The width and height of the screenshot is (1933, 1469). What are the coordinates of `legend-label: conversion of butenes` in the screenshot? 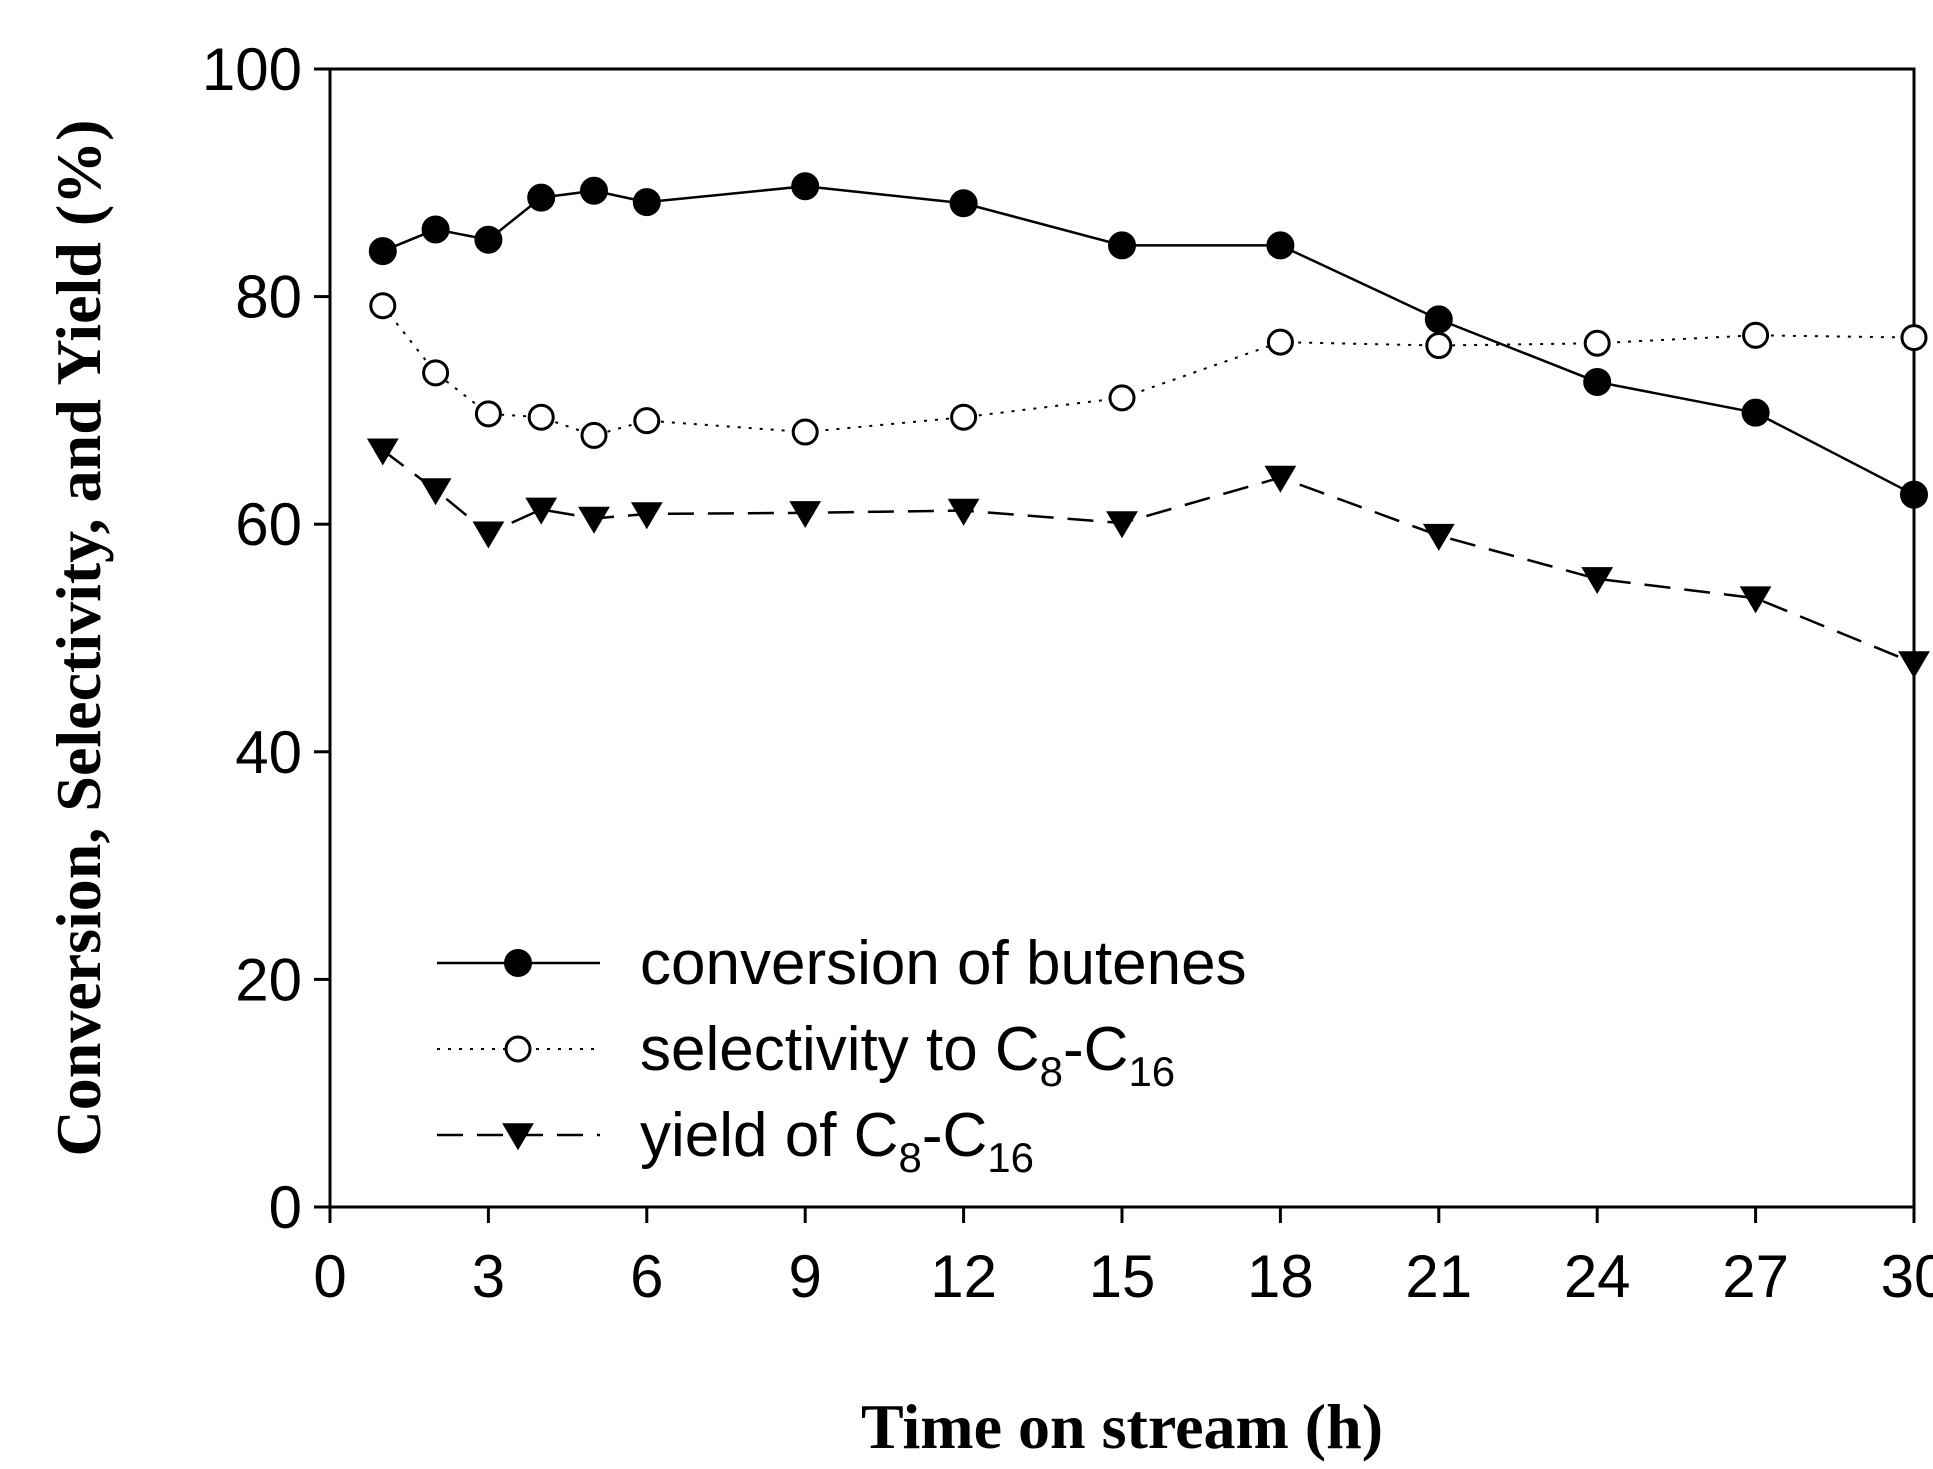 It's located at (943, 963).